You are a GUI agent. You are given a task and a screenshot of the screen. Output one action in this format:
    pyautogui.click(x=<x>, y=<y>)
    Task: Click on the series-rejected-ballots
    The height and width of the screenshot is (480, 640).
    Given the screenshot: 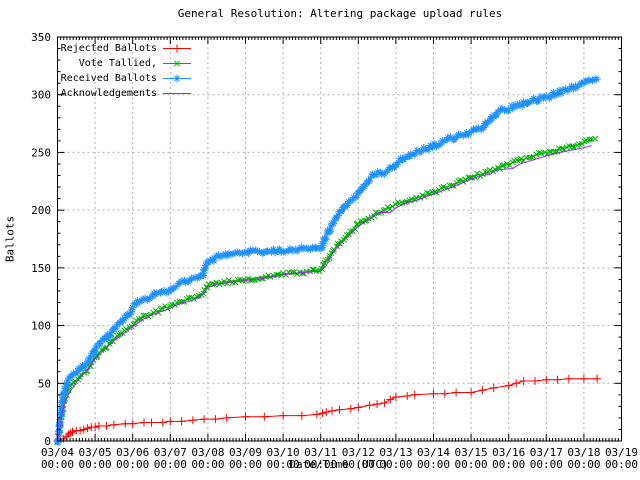 What is the action you would take?
    pyautogui.click(x=327, y=409)
    